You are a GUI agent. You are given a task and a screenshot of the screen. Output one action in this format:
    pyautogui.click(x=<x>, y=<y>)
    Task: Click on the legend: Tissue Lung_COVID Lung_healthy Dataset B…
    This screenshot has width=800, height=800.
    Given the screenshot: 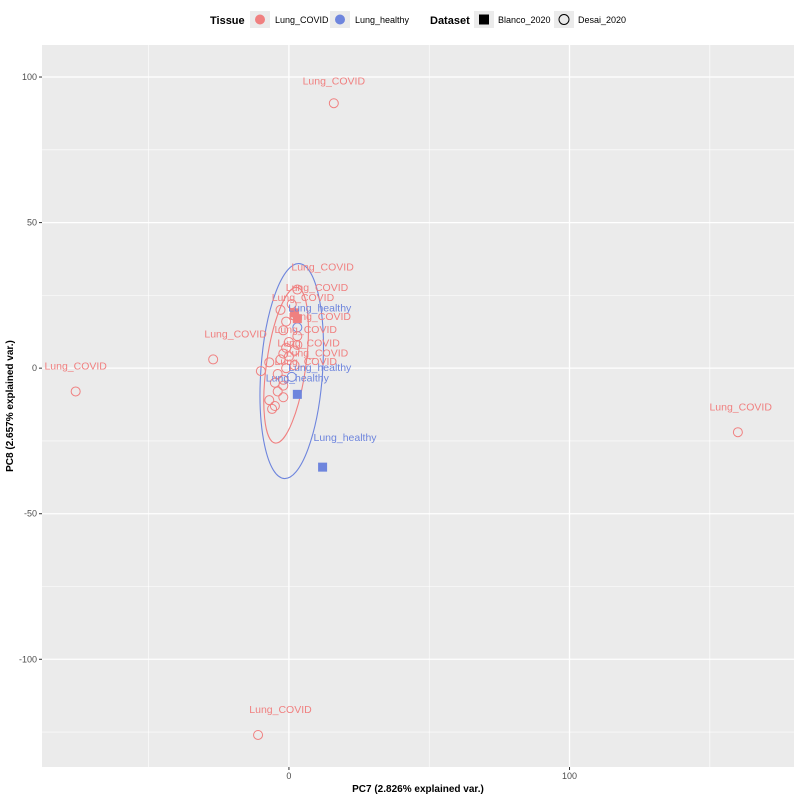 What is the action you would take?
    pyautogui.click(x=418, y=19)
    